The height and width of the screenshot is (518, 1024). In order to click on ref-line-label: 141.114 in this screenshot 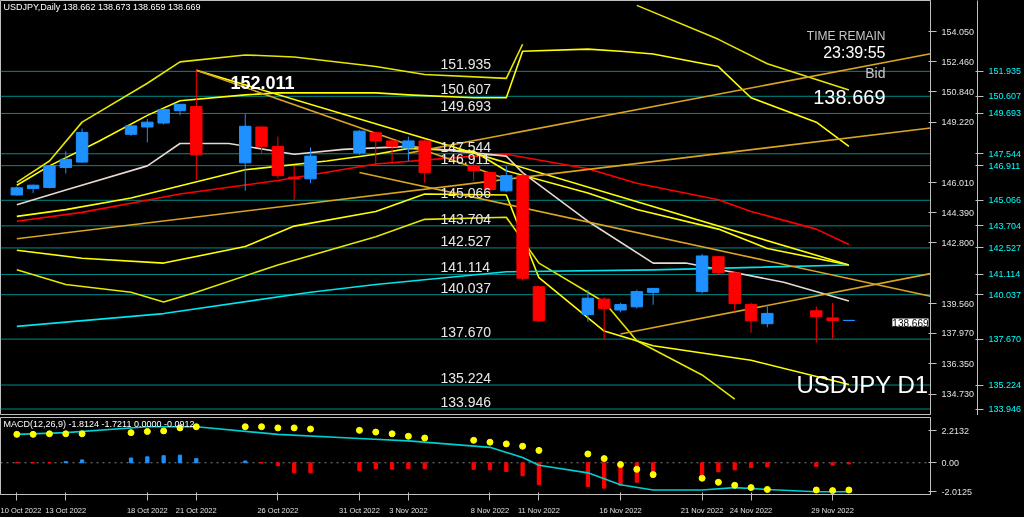, I will do `click(465, 267)`.